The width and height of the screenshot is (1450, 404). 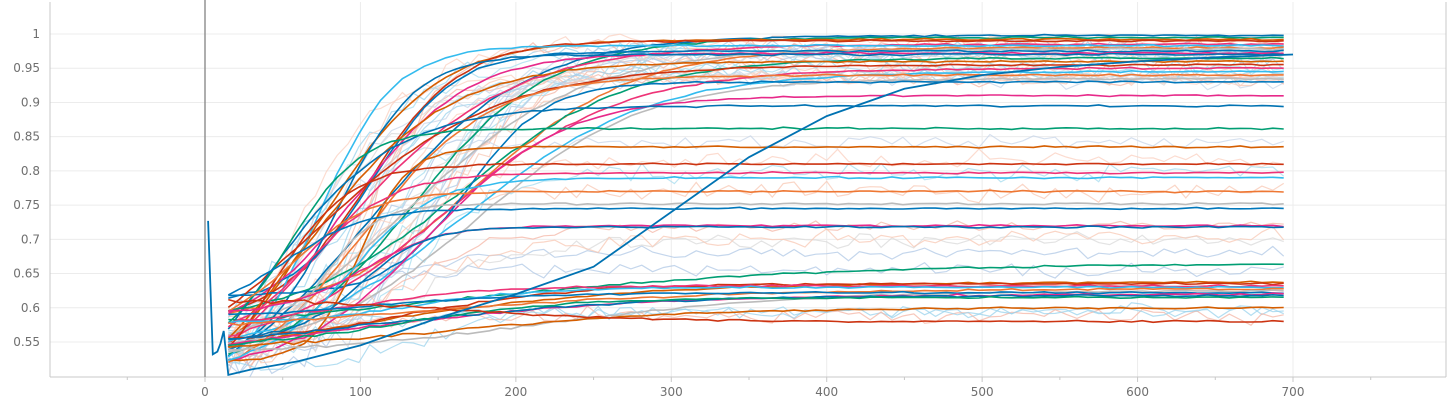 What do you see at coordinates (1293, 392) in the screenshot?
I see `x-tick-label: 700` at bounding box center [1293, 392].